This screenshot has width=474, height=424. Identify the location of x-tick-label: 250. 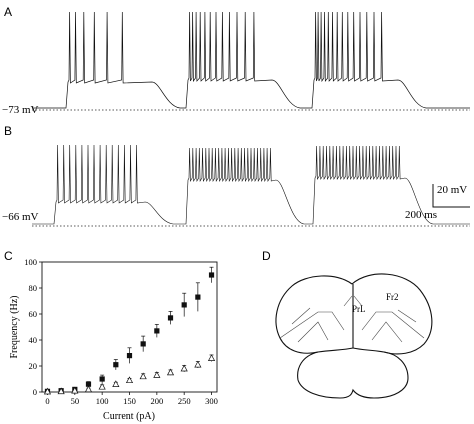
(184, 401).